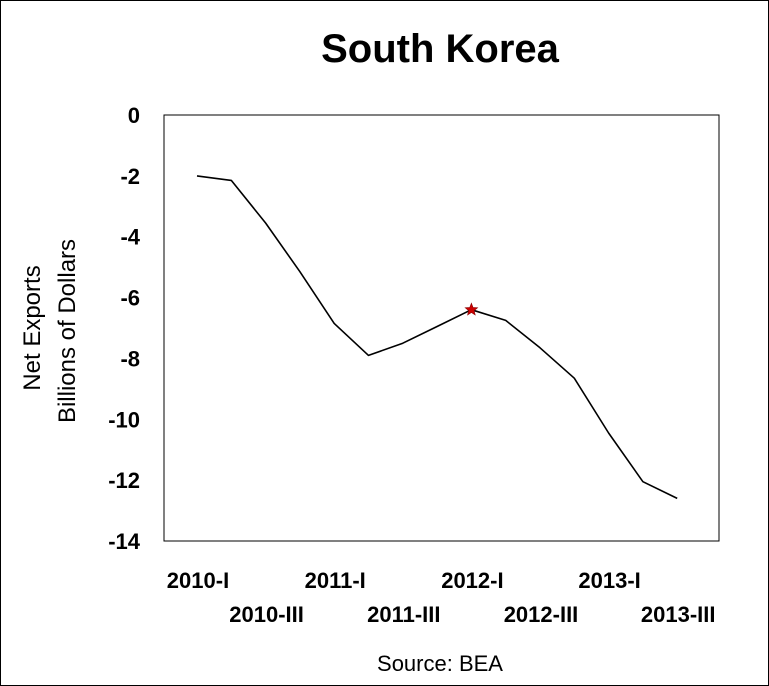  Describe the element at coordinates (541, 614) in the screenshot. I see `x-tick-label: 2012-III` at that location.